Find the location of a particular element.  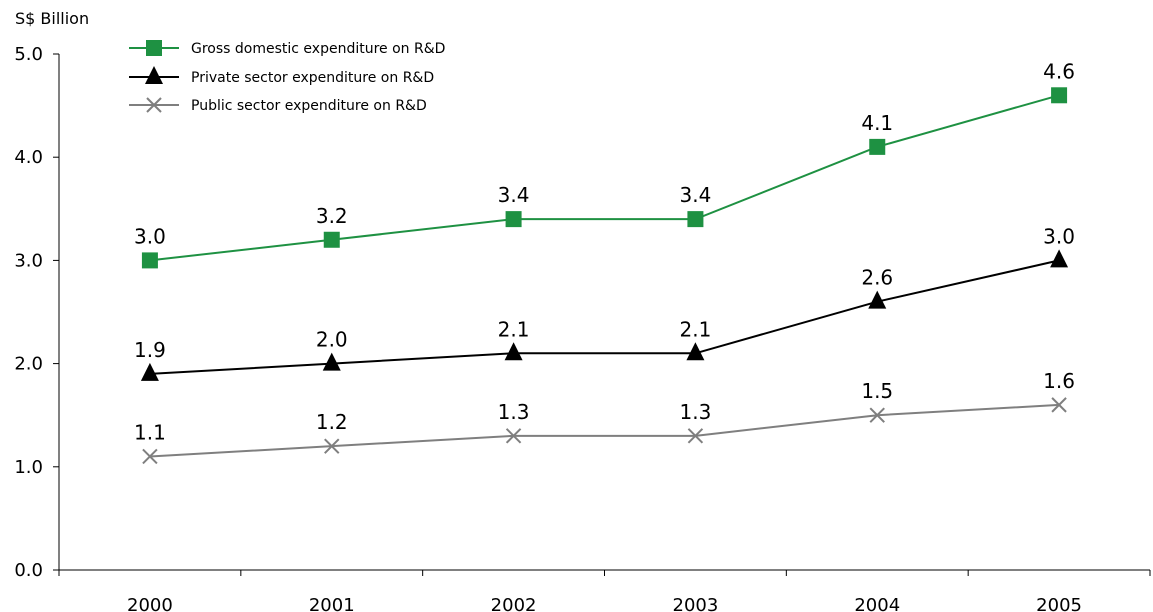

legend-label: Public sector expenditure on R&D is located at coordinates (309, 106).